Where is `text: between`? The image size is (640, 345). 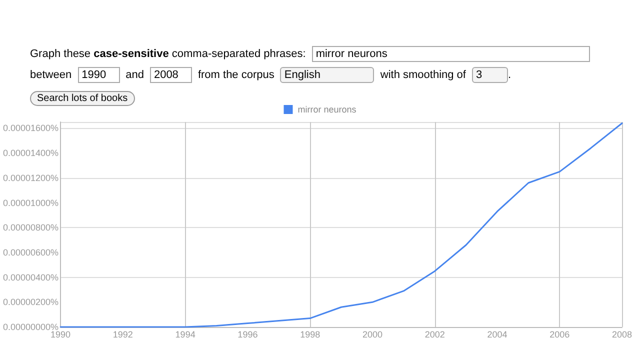
text: between is located at coordinates (51, 75).